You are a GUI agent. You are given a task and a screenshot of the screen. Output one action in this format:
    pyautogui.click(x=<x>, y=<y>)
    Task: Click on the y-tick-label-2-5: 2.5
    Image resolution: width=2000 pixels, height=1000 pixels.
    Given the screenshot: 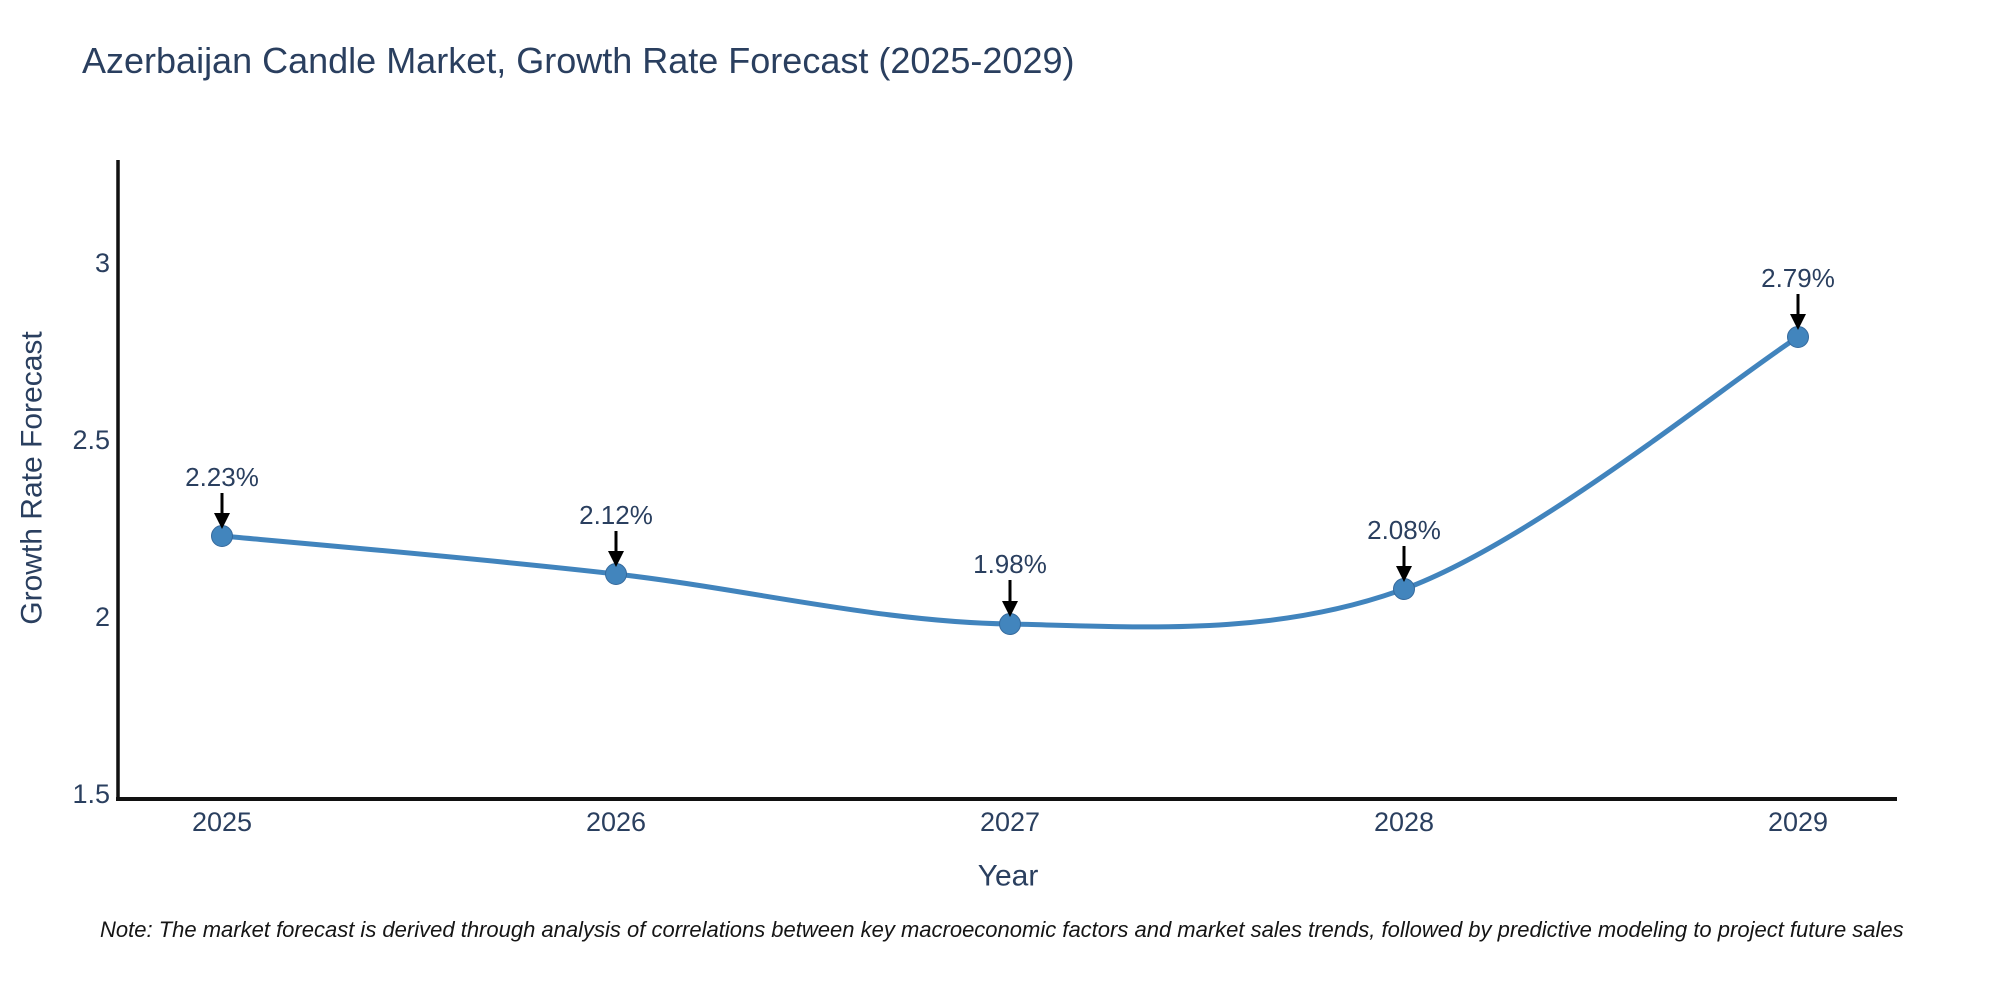 What is the action you would take?
    pyautogui.click(x=91, y=440)
    